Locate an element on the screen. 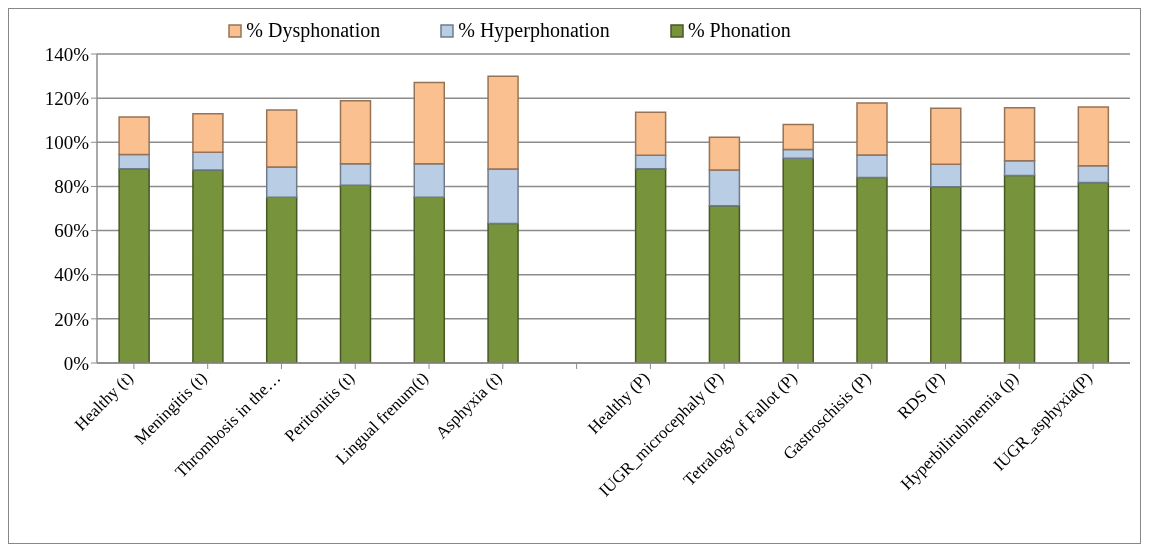 The width and height of the screenshot is (1149, 552). y-tick-label: 0% is located at coordinates (76, 363).